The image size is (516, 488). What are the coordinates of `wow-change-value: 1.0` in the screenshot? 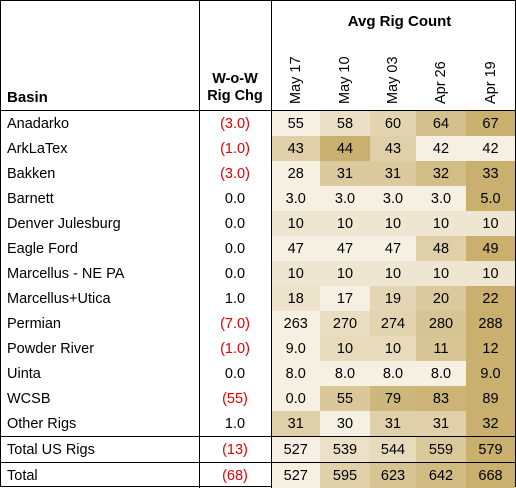 It's located at (235, 298).